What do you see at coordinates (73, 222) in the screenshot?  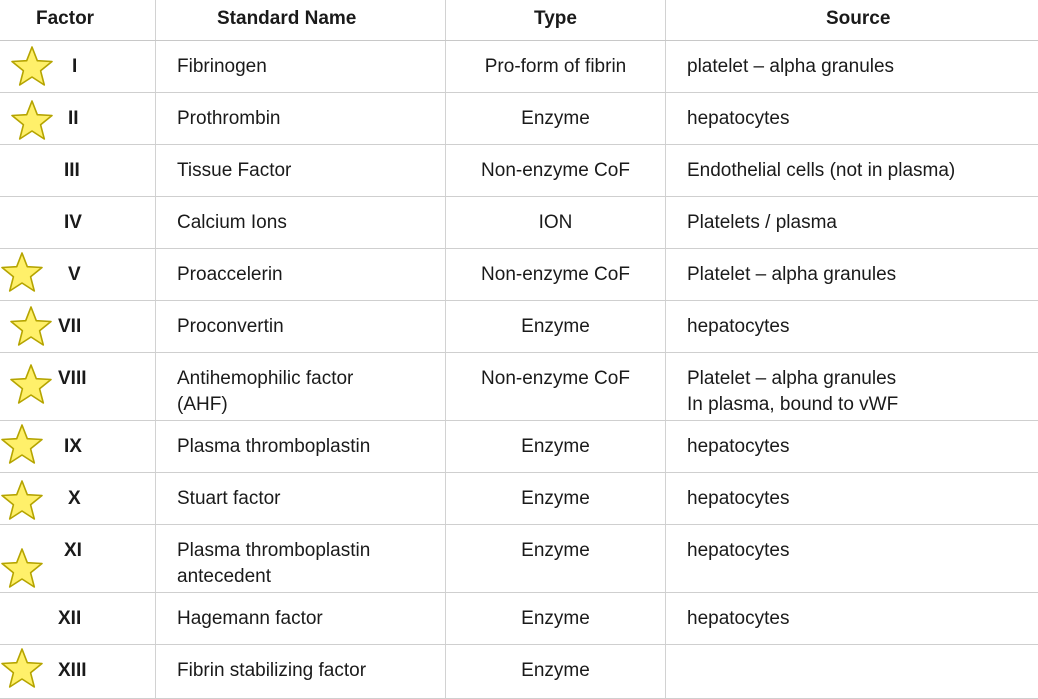 I see `factor-numeral: IV` at bounding box center [73, 222].